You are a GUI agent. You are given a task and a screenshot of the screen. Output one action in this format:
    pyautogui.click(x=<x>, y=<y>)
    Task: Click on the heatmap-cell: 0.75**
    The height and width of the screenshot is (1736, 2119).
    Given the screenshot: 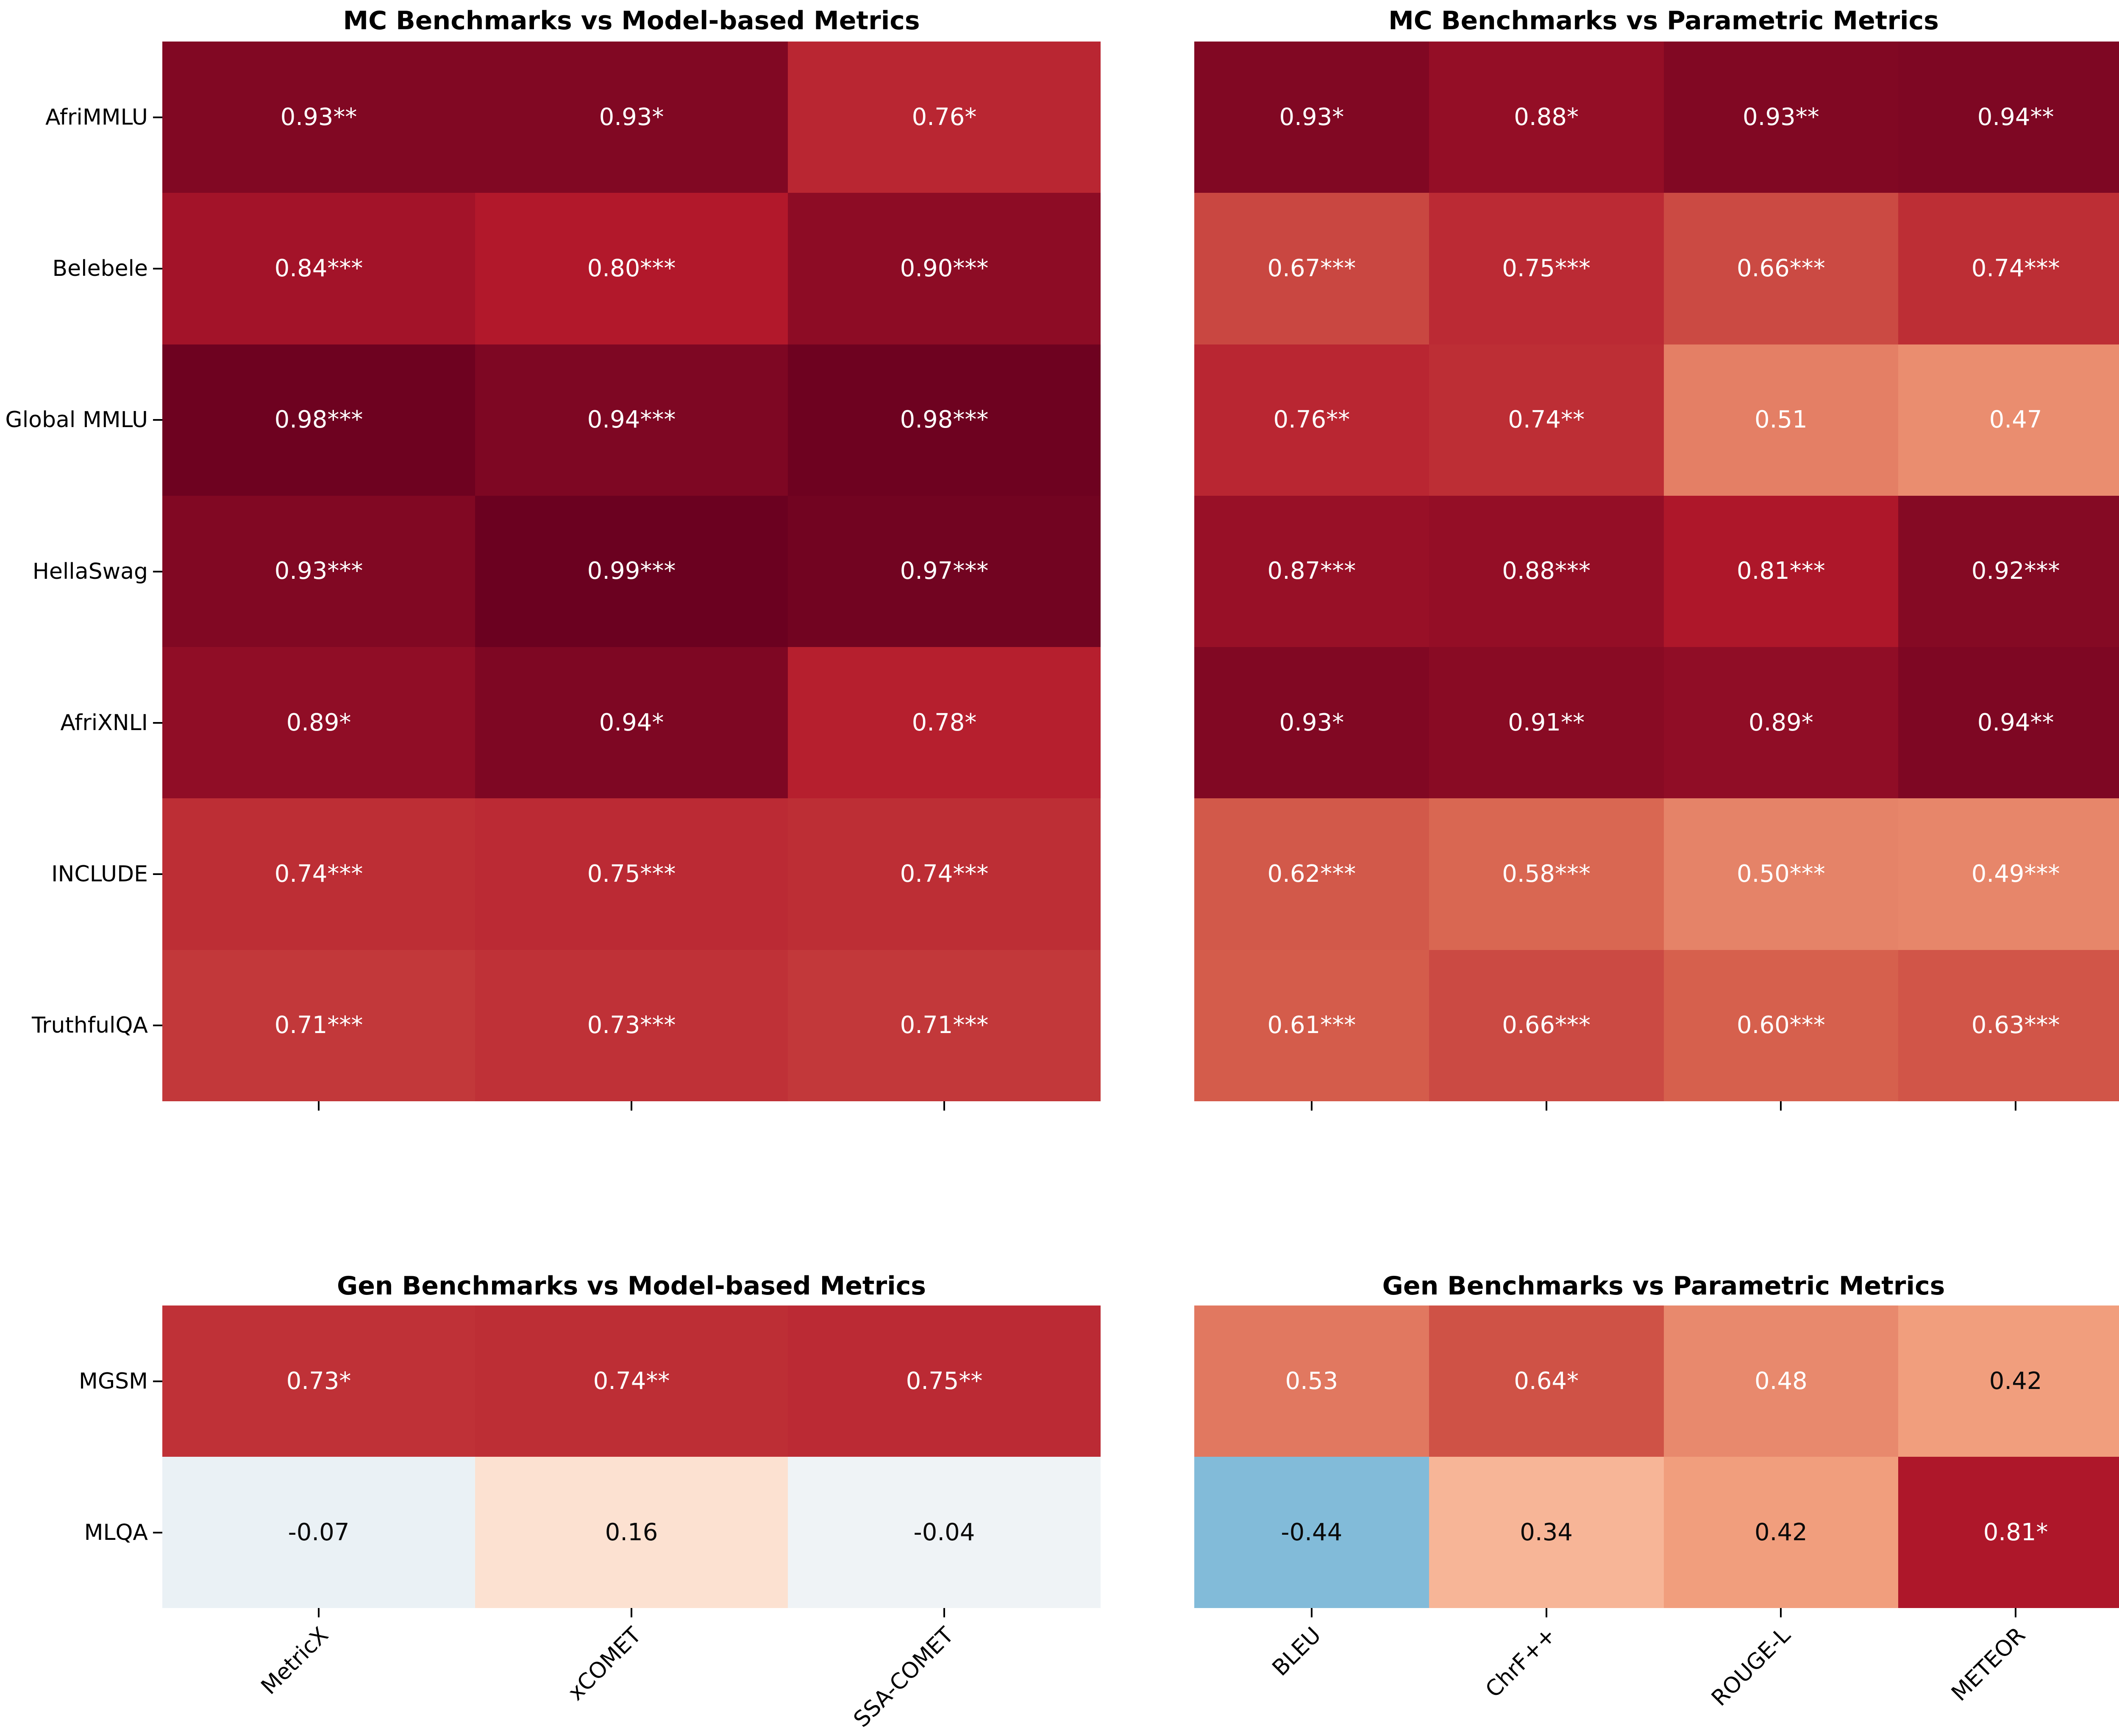 What is the action you would take?
    pyautogui.click(x=945, y=1381)
    